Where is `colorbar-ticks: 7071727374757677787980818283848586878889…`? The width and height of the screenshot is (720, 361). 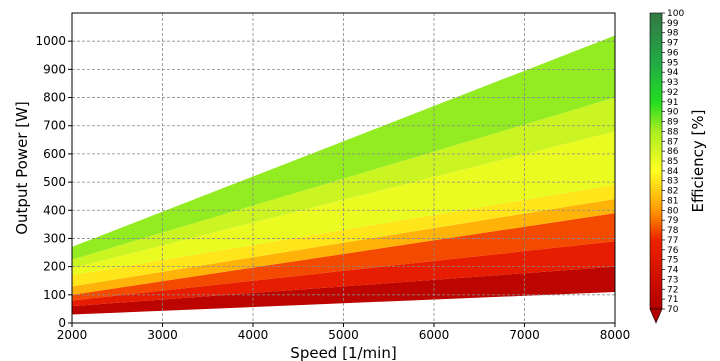 colorbar-ticks: 7071727374757677787980818283848586878889… is located at coordinates (673, 162).